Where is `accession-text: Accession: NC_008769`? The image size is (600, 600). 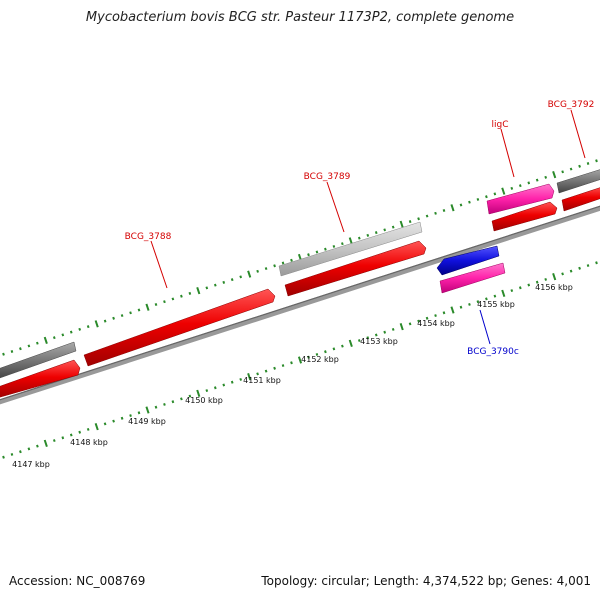
accession-text: Accession: NC_008769 is located at coordinates (77, 581).